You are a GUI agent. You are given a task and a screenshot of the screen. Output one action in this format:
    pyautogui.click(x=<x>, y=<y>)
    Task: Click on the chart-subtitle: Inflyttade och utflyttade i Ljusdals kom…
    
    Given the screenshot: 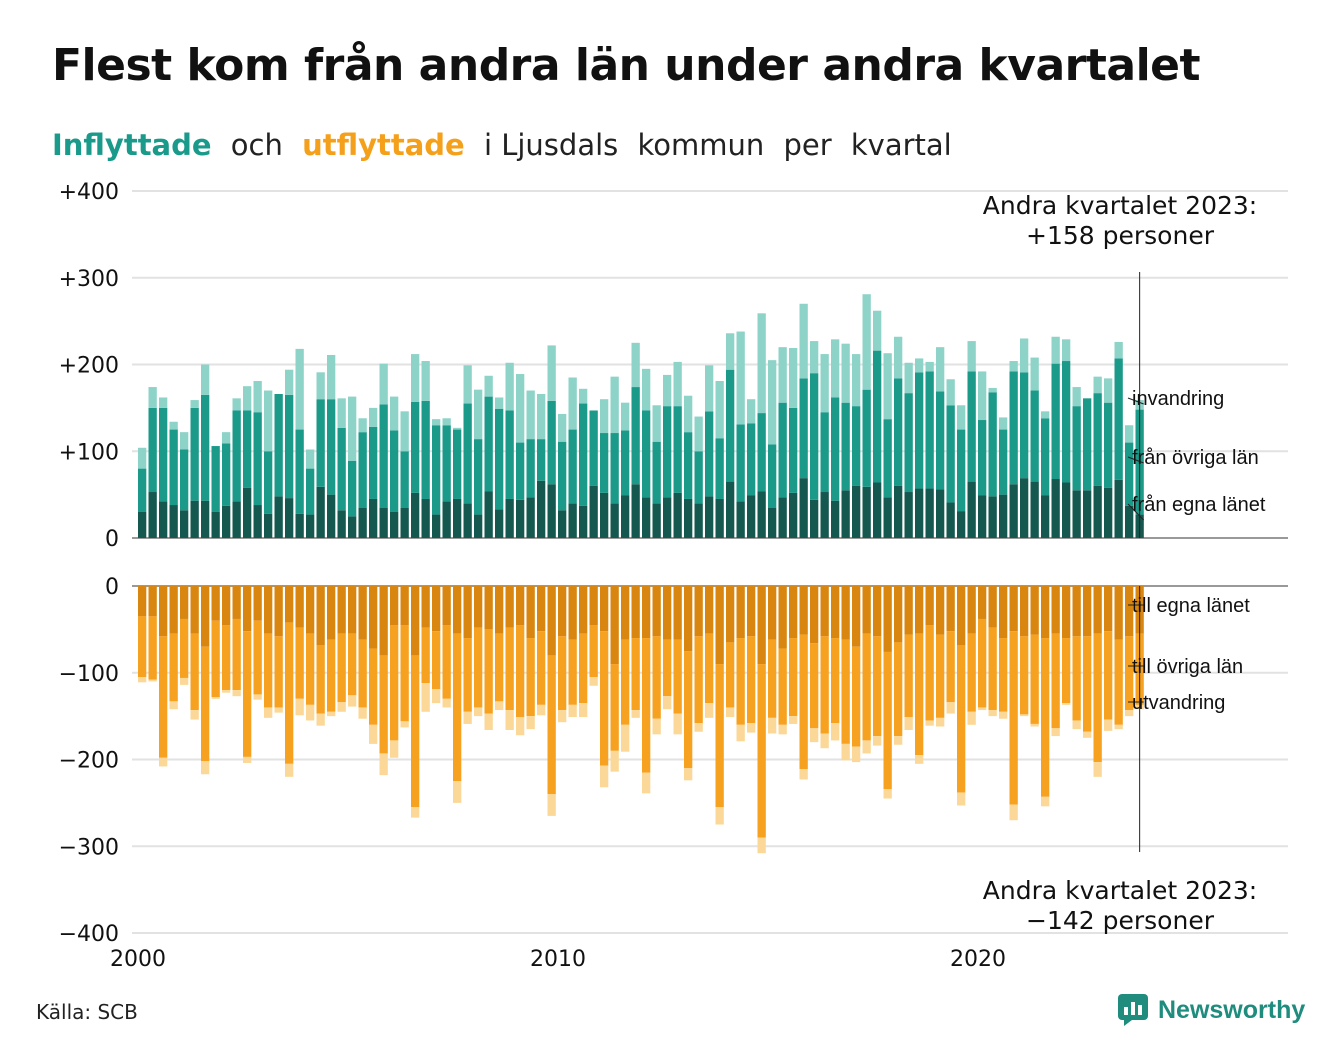 What is the action you would take?
    pyautogui.click(x=507, y=145)
    